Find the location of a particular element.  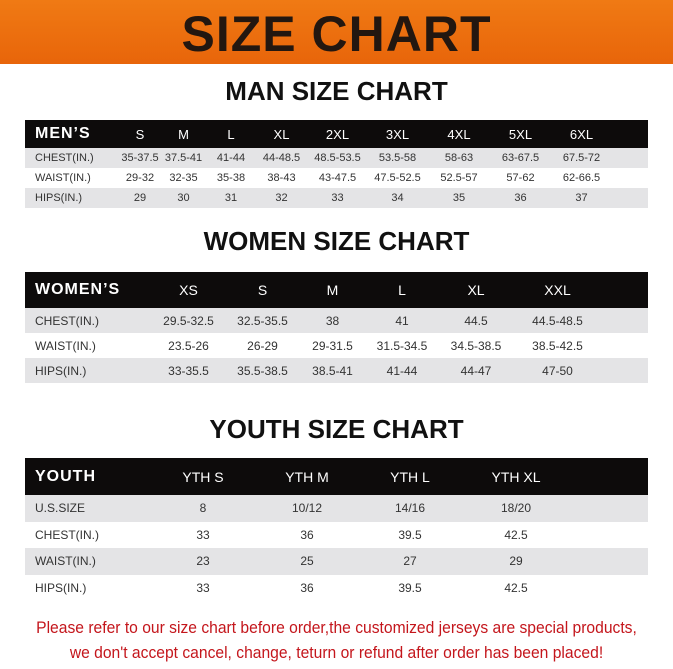

cell: 23 is located at coordinates (203, 561).